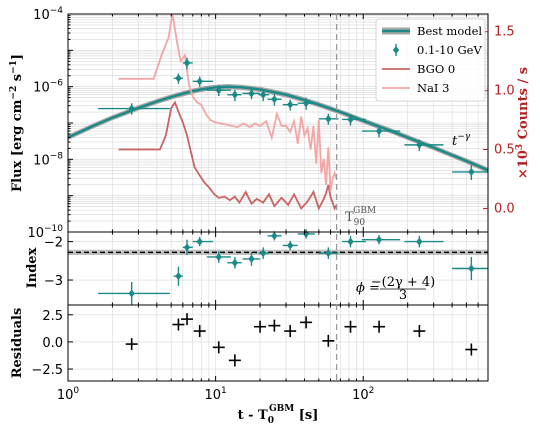  What do you see at coordinates (403, 282) in the screenshot?
I see `phi-formula-numerator: −(2γ + 4)` at bounding box center [403, 282].